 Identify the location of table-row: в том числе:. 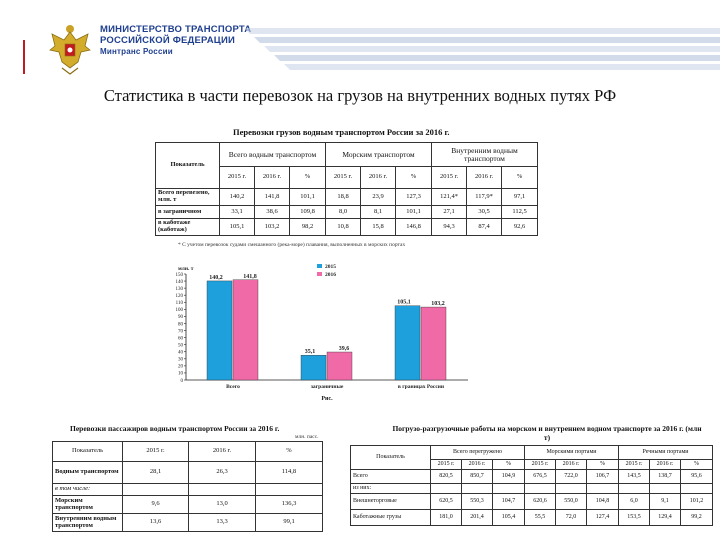
(187, 489).